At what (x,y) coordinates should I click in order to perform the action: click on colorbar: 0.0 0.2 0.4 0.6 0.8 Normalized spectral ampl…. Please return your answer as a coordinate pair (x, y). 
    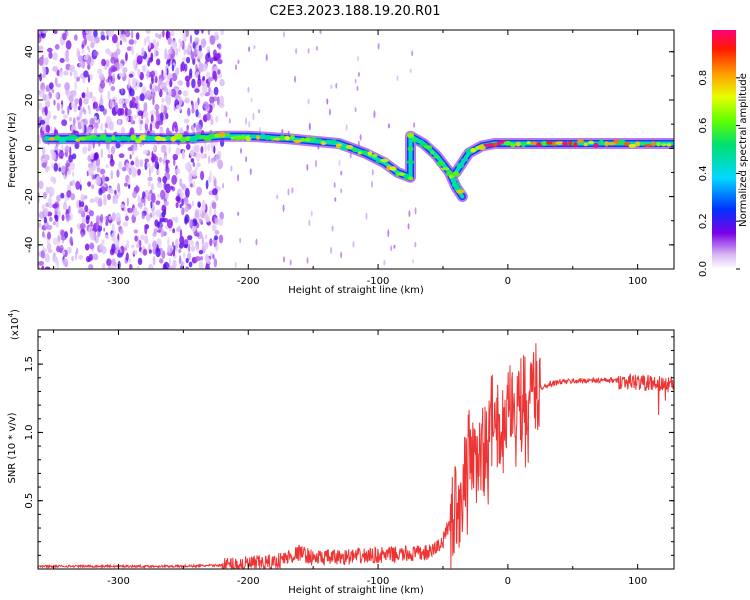
    Looking at the image, I should click on (723, 153).